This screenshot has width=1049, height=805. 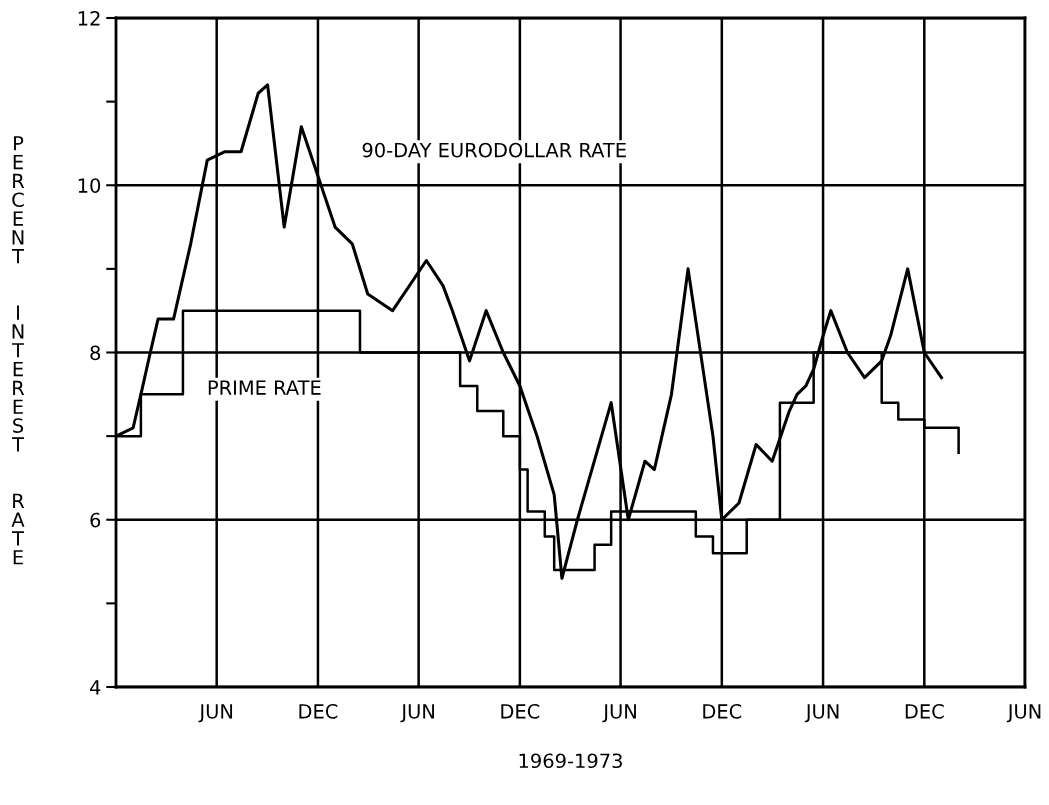 What do you see at coordinates (494, 150) in the screenshot?
I see `text: 90-DAY EURODOLLAR RATE` at bounding box center [494, 150].